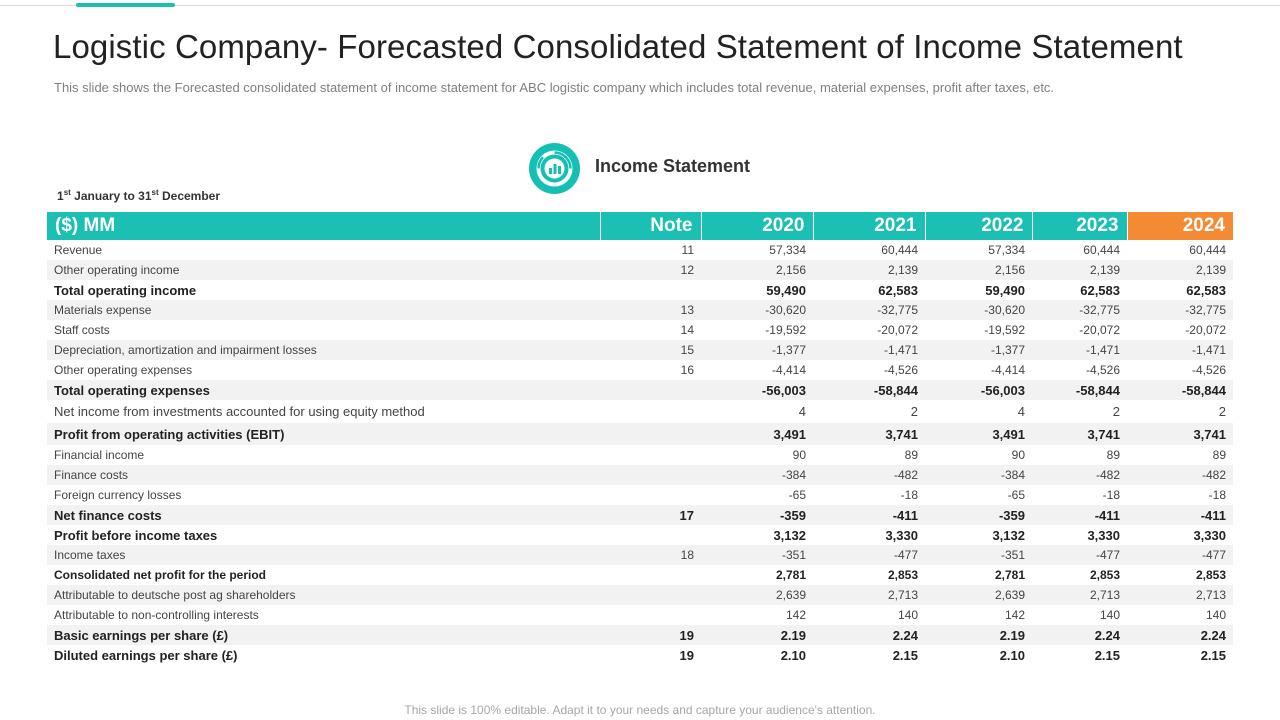 The image size is (1280, 720). I want to click on row-value: -4,414, so click(788, 370).